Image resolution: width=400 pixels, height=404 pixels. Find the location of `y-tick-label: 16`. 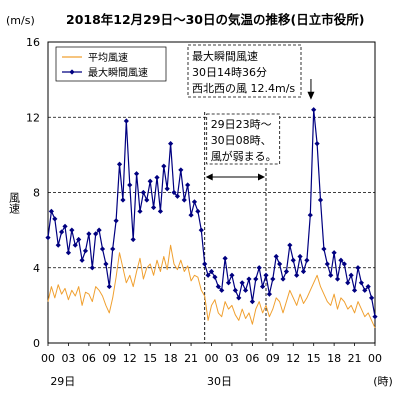

y-tick-label: 16 is located at coordinates (33, 42).